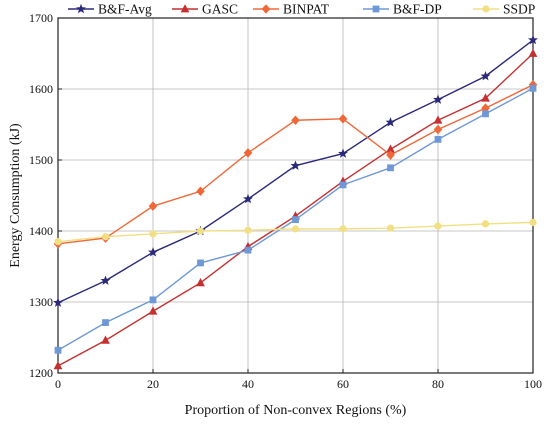 The image size is (550, 424). Describe the element at coordinates (519, 9) in the screenshot. I see `legend-label: SSDP` at that location.